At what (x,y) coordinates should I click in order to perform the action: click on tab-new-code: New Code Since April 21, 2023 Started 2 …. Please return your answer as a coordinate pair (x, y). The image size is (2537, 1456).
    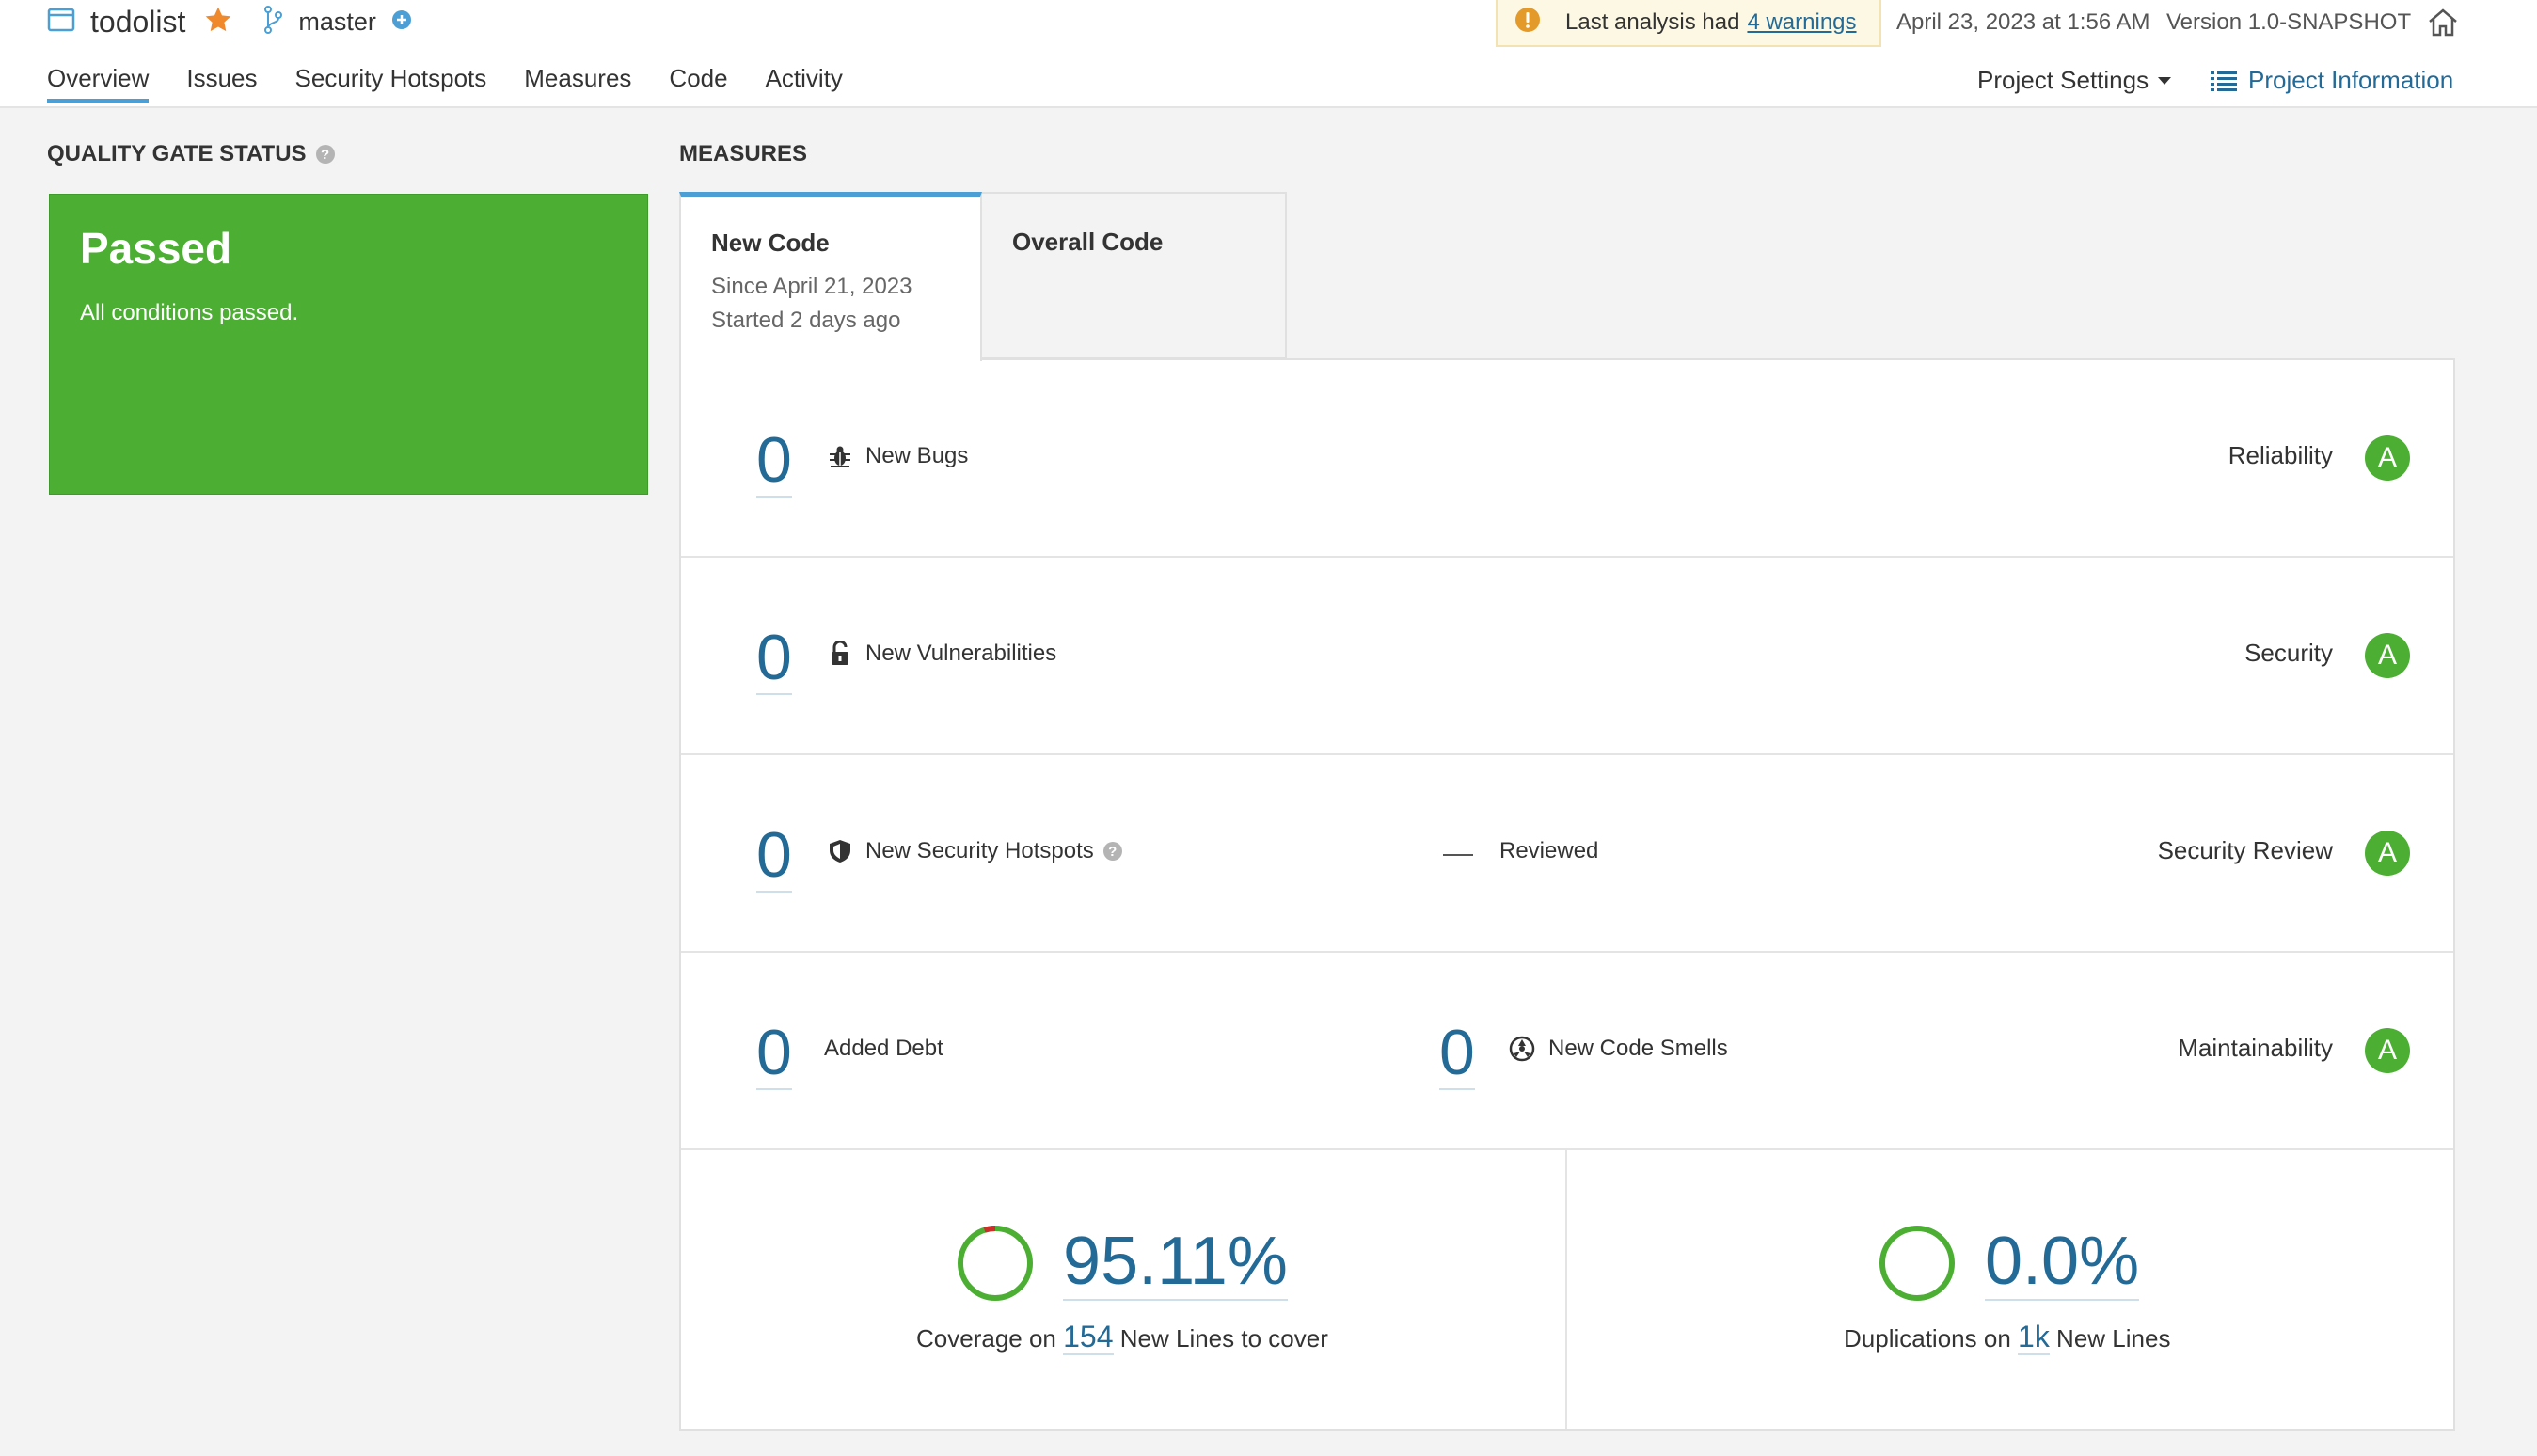
    Looking at the image, I should click on (830, 276).